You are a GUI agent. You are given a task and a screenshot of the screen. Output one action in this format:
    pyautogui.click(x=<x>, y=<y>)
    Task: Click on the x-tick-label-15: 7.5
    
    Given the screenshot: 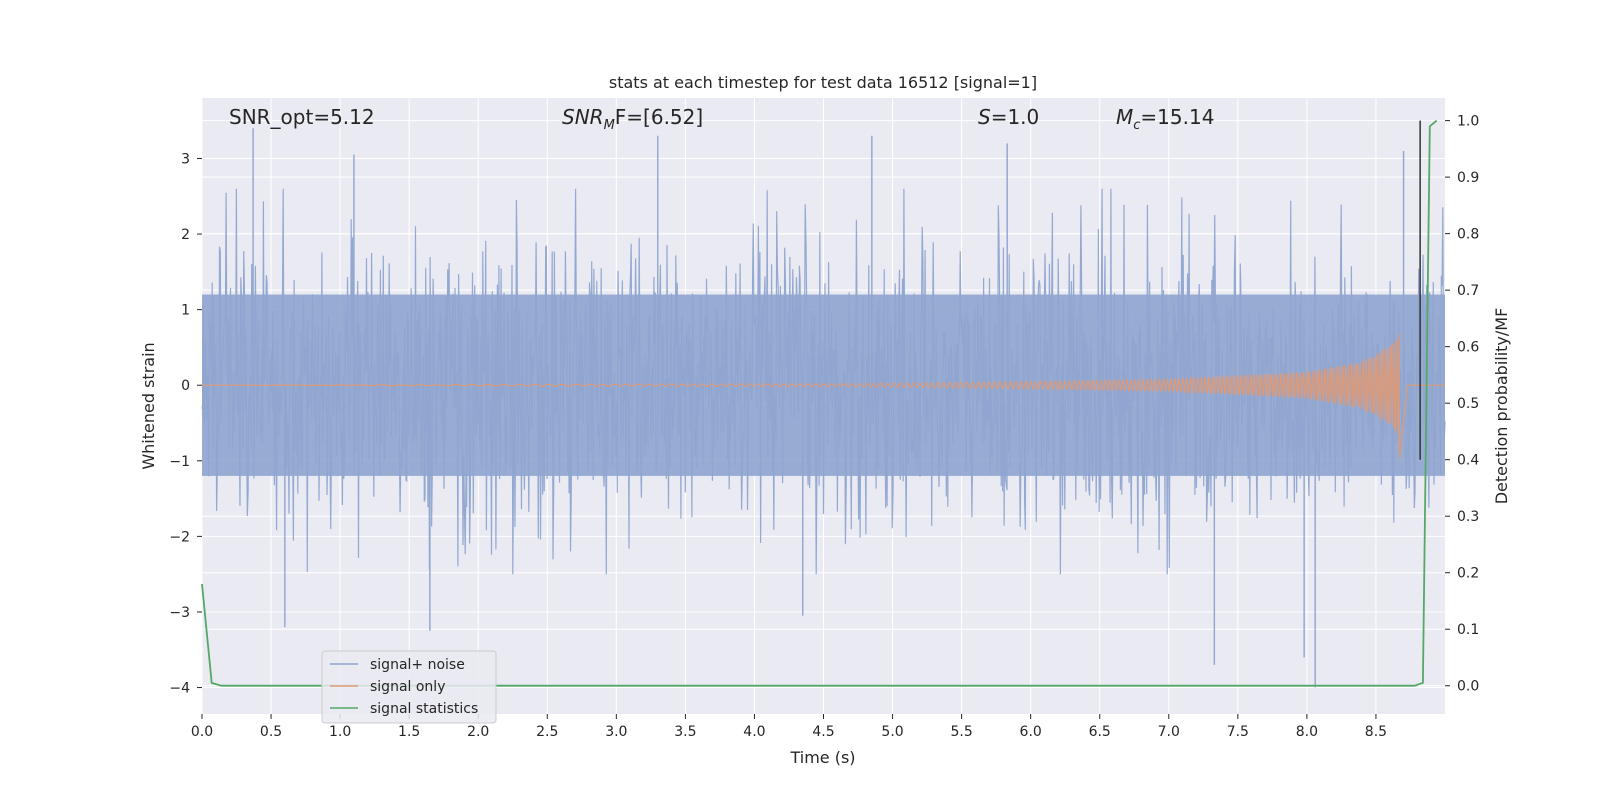 What is the action you would take?
    pyautogui.click(x=1238, y=732)
    